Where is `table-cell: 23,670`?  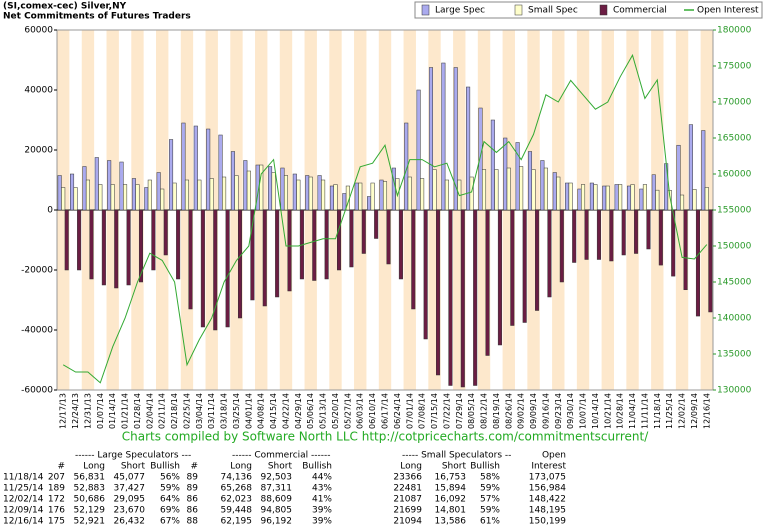
table-cell: 23,670 is located at coordinates (130, 511).